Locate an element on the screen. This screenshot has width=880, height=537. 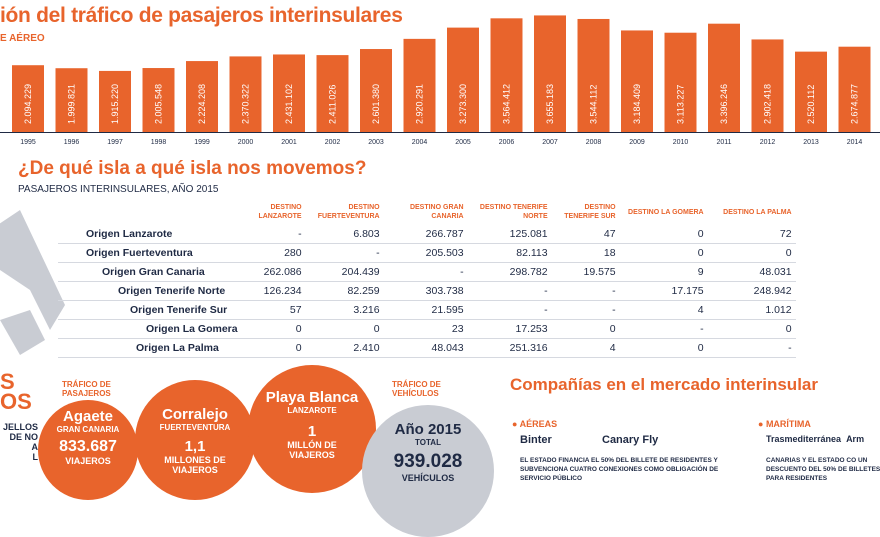
partial-note: JELLOS DE NO A L is located at coordinates (19, 442).